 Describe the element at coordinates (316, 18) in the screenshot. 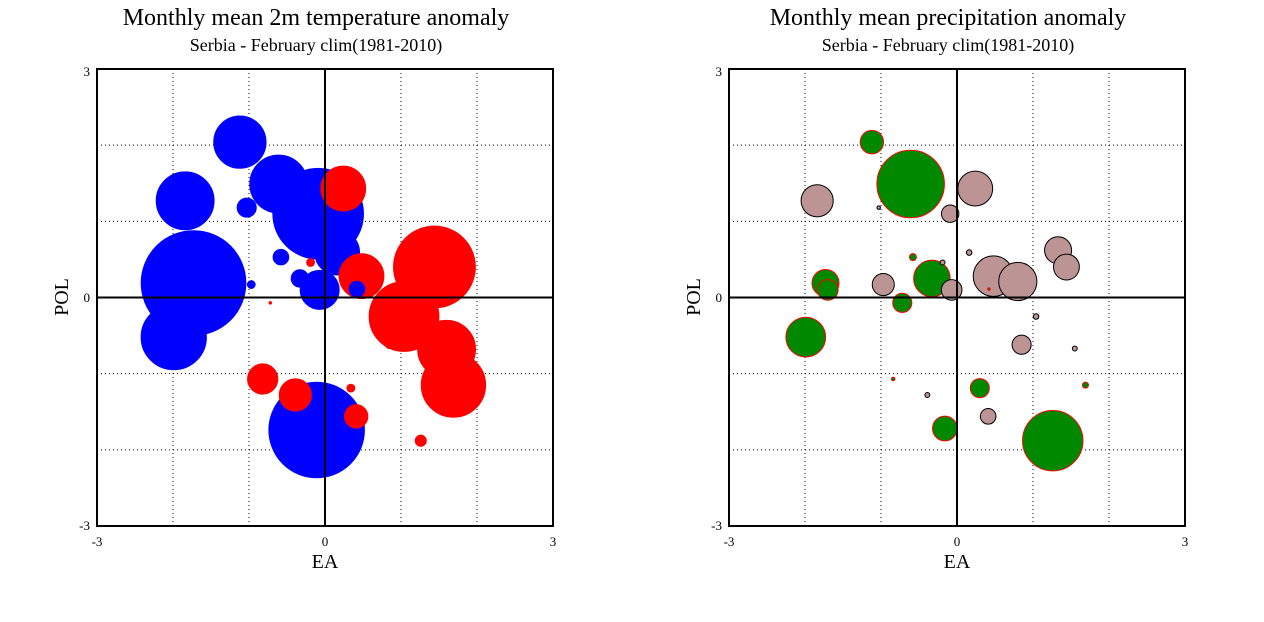

I see `chart-title: Monthly mean 2m temperature anomaly` at that location.